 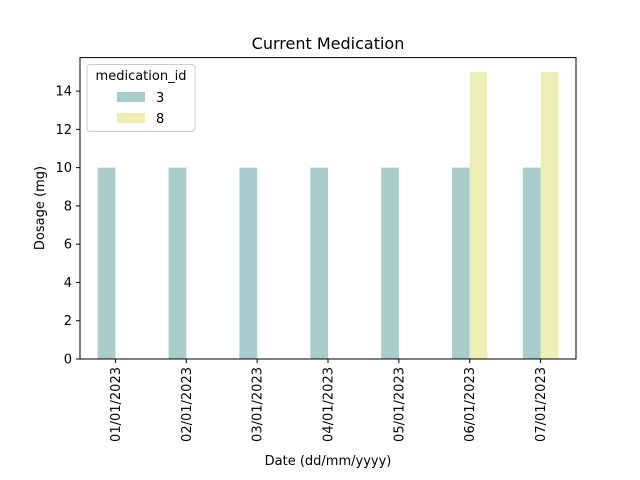 I want to click on x-axis-label: Date (dd/mm/yyyy), so click(x=328, y=461).